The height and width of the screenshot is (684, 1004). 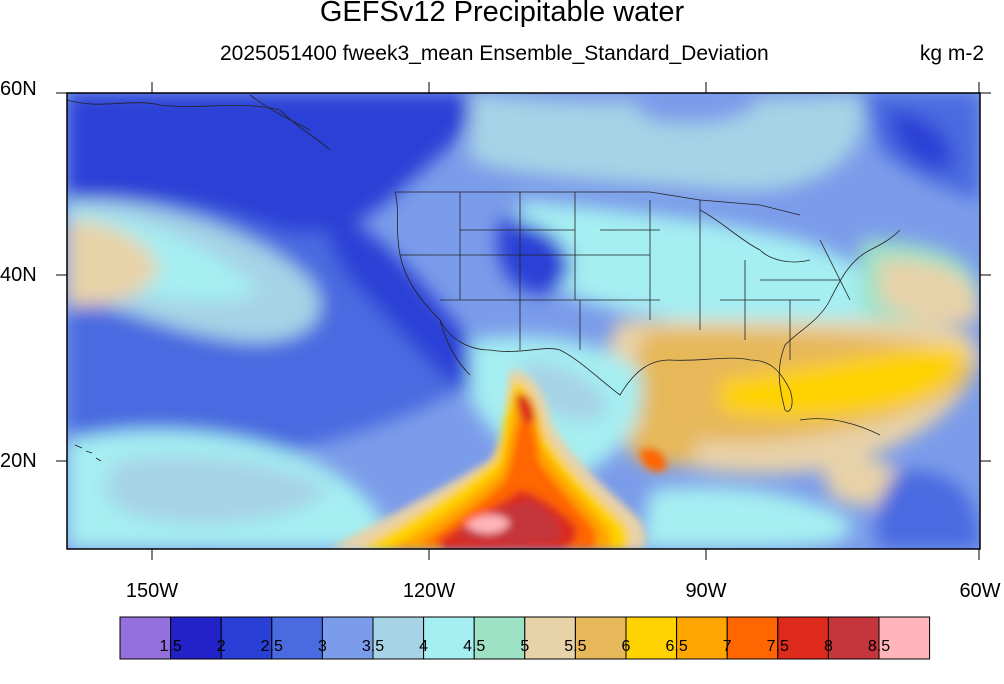 What do you see at coordinates (18, 89) in the screenshot?
I see `lat-label-60n: 60N` at bounding box center [18, 89].